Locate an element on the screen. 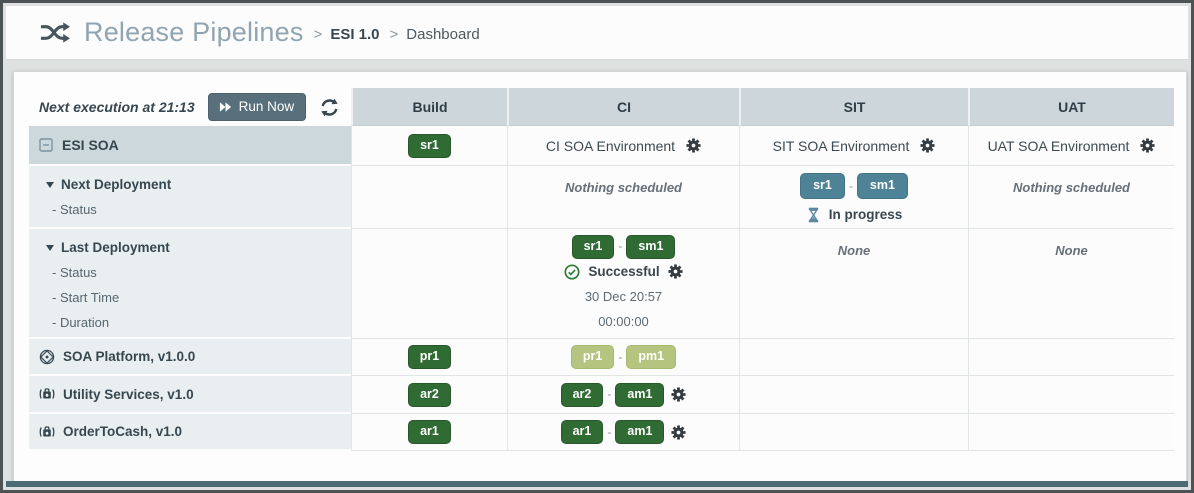 The image size is (1194, 493). application-row: OrderToCash, v1.0 is located at coordinates (190, 432).